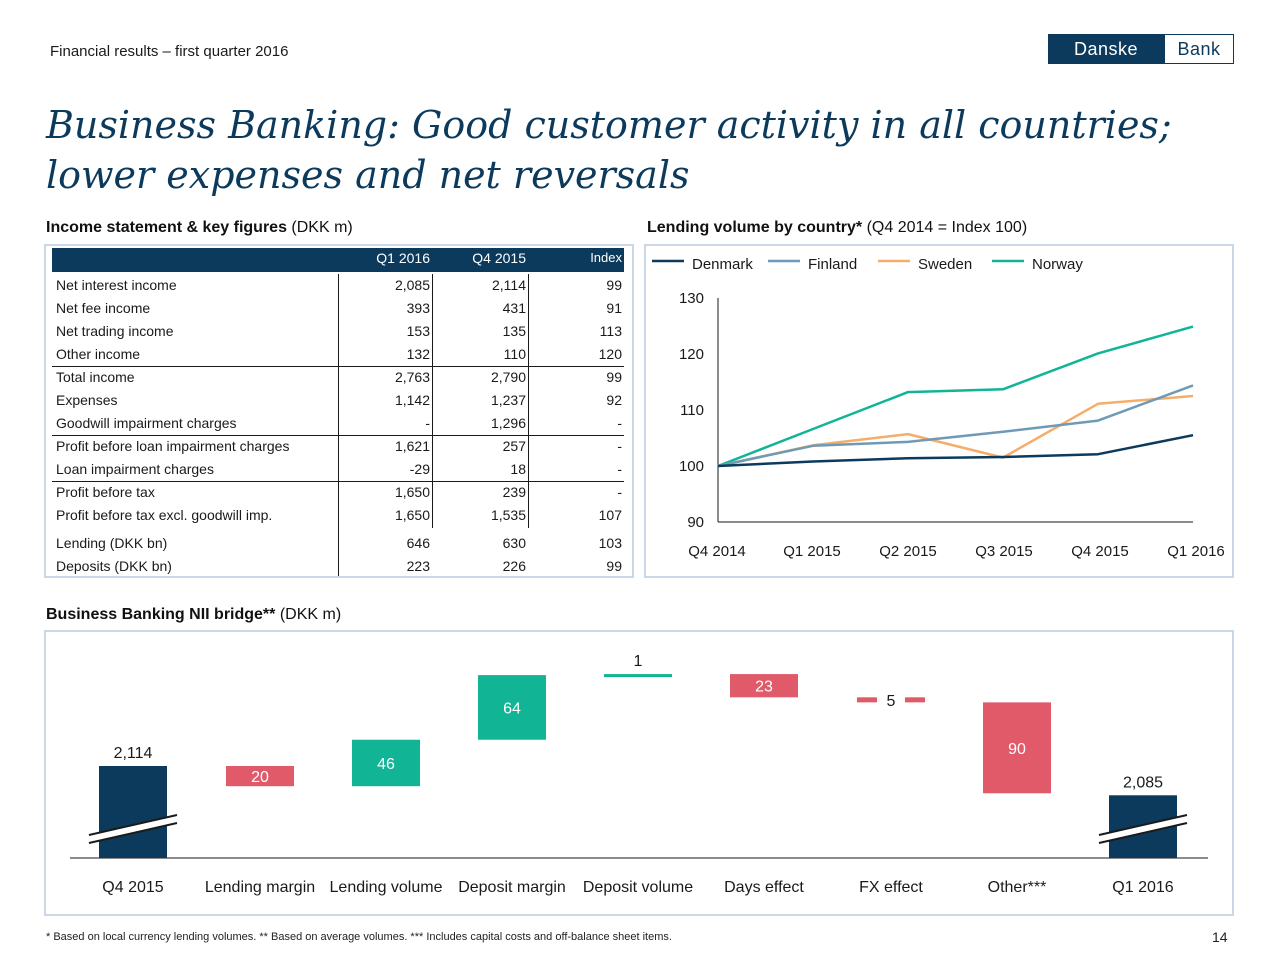 The image size is (1280, 960). Describe the element at coordinates (412, 515) in the screenshot. I see `cell-q1-2016: 1,650` at that location.